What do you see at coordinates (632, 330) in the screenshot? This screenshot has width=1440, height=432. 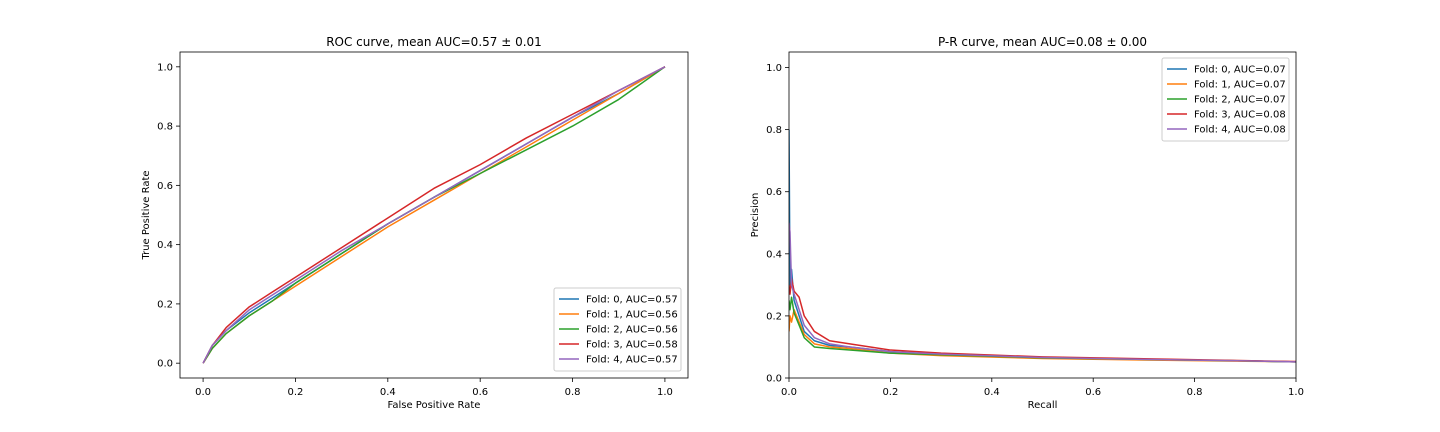 I see `legend-label: Fold: 2, AUC=0.56` at bounding box center [632, 330].